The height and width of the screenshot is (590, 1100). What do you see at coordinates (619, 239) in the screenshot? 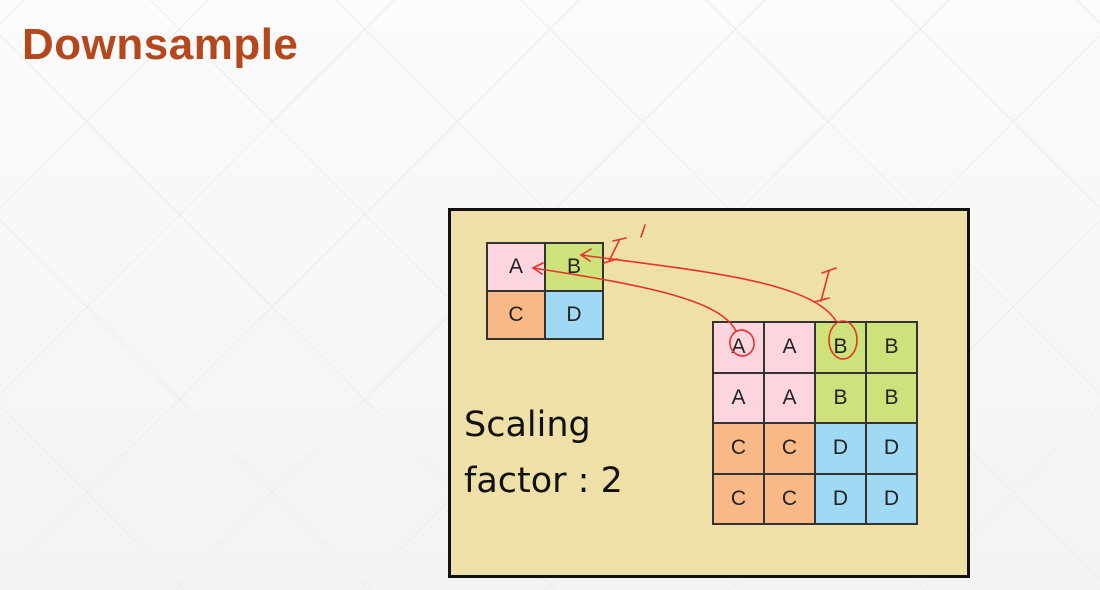
I see `i-prime-serif-top` at bounding box center [619, 239].